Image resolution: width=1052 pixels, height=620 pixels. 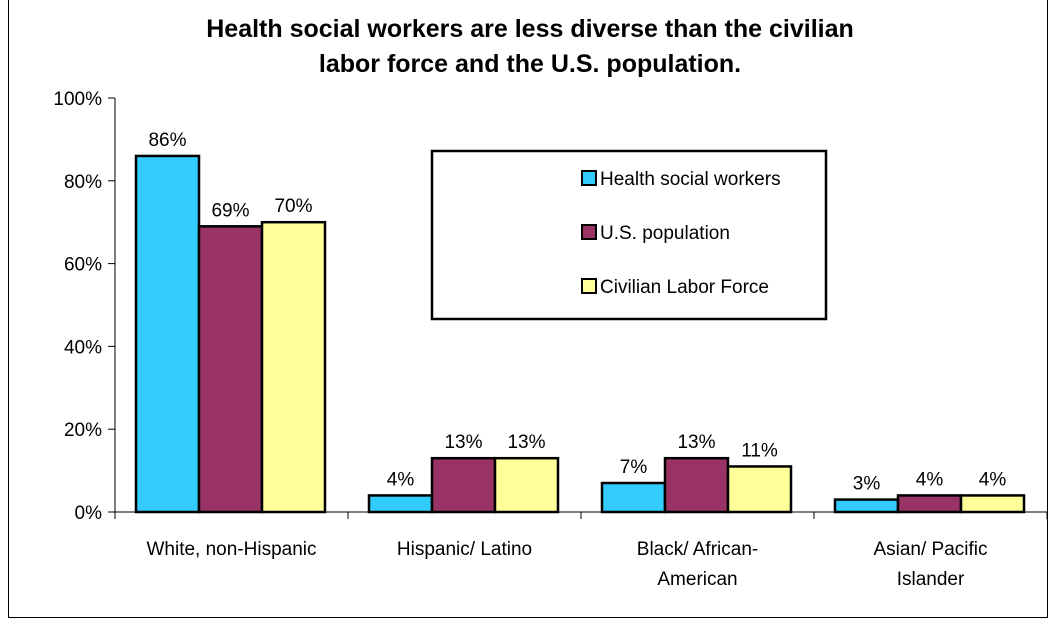 I want to click on legend-box, so click(x=629, y=235).